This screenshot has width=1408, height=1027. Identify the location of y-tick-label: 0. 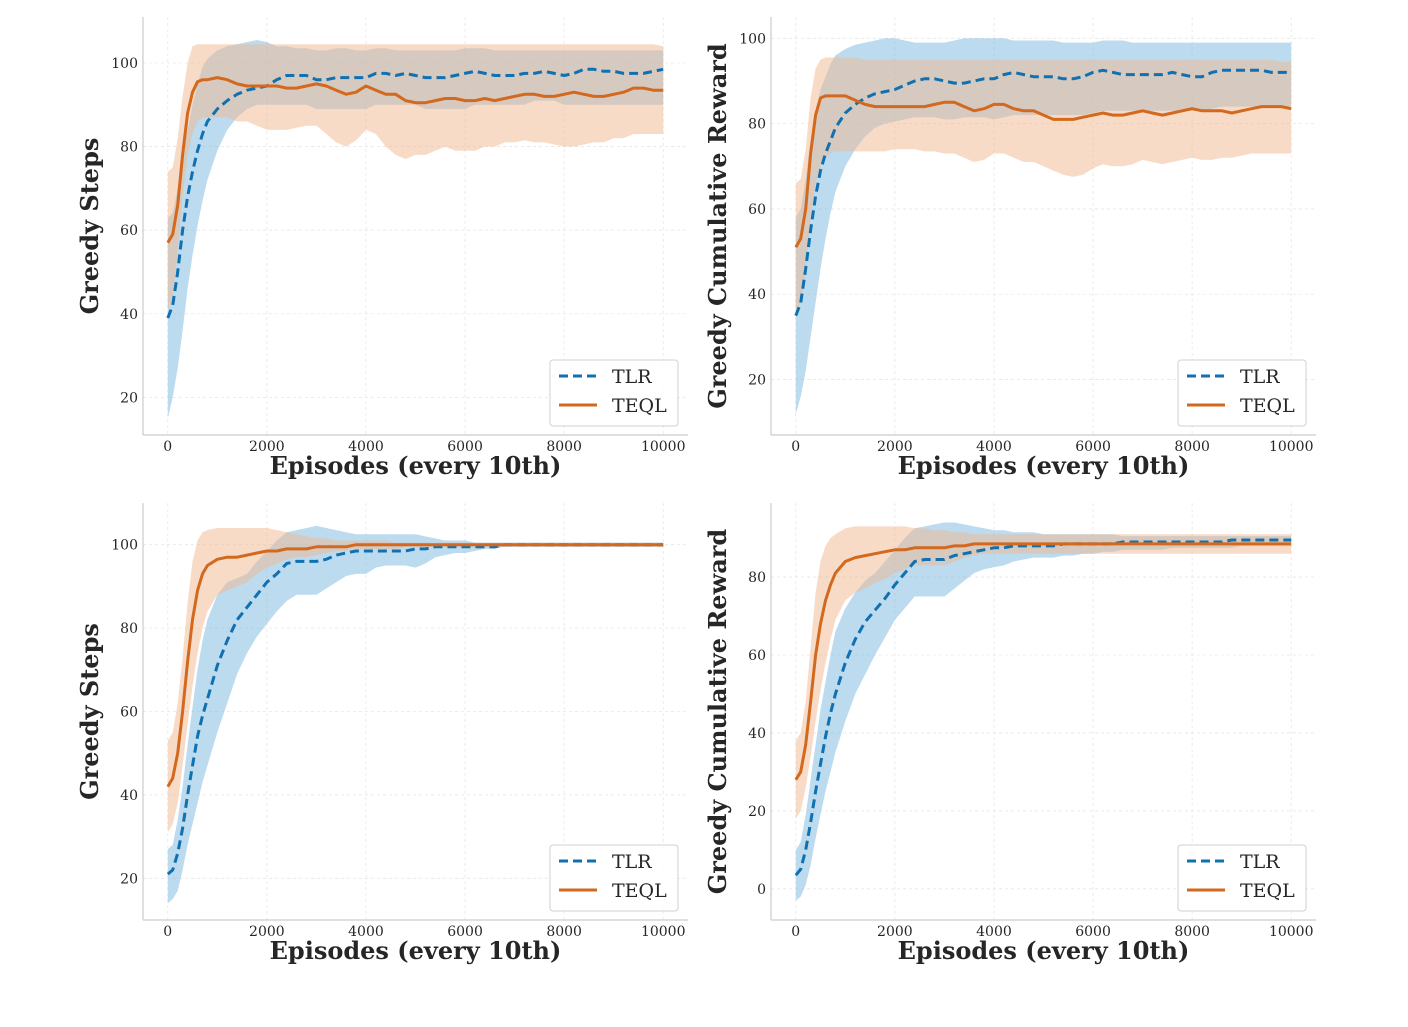
(761, 890).